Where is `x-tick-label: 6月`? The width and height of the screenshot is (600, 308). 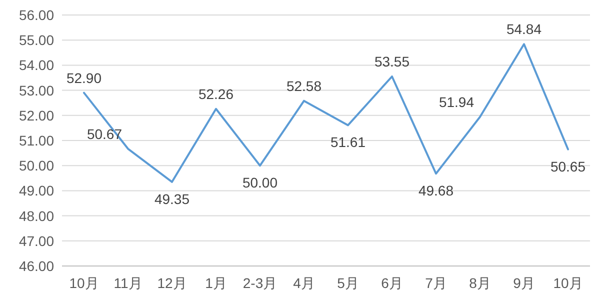 x-tick-label: 6月 is located at coordinates (392, 283).